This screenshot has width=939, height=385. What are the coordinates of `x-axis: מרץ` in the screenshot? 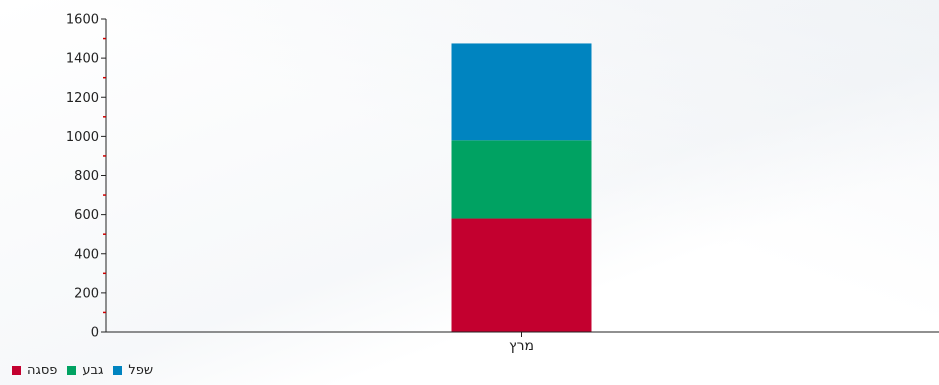 It's located at (522, 342).